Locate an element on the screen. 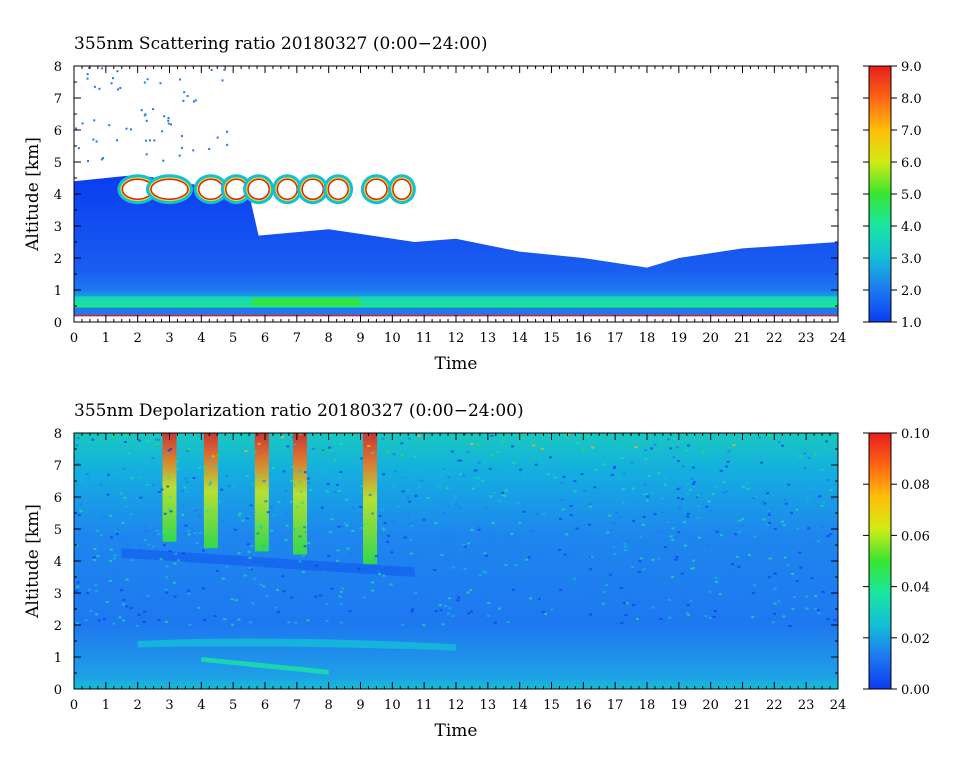  x-axis-label: Time is located at coordinates (456, 731).